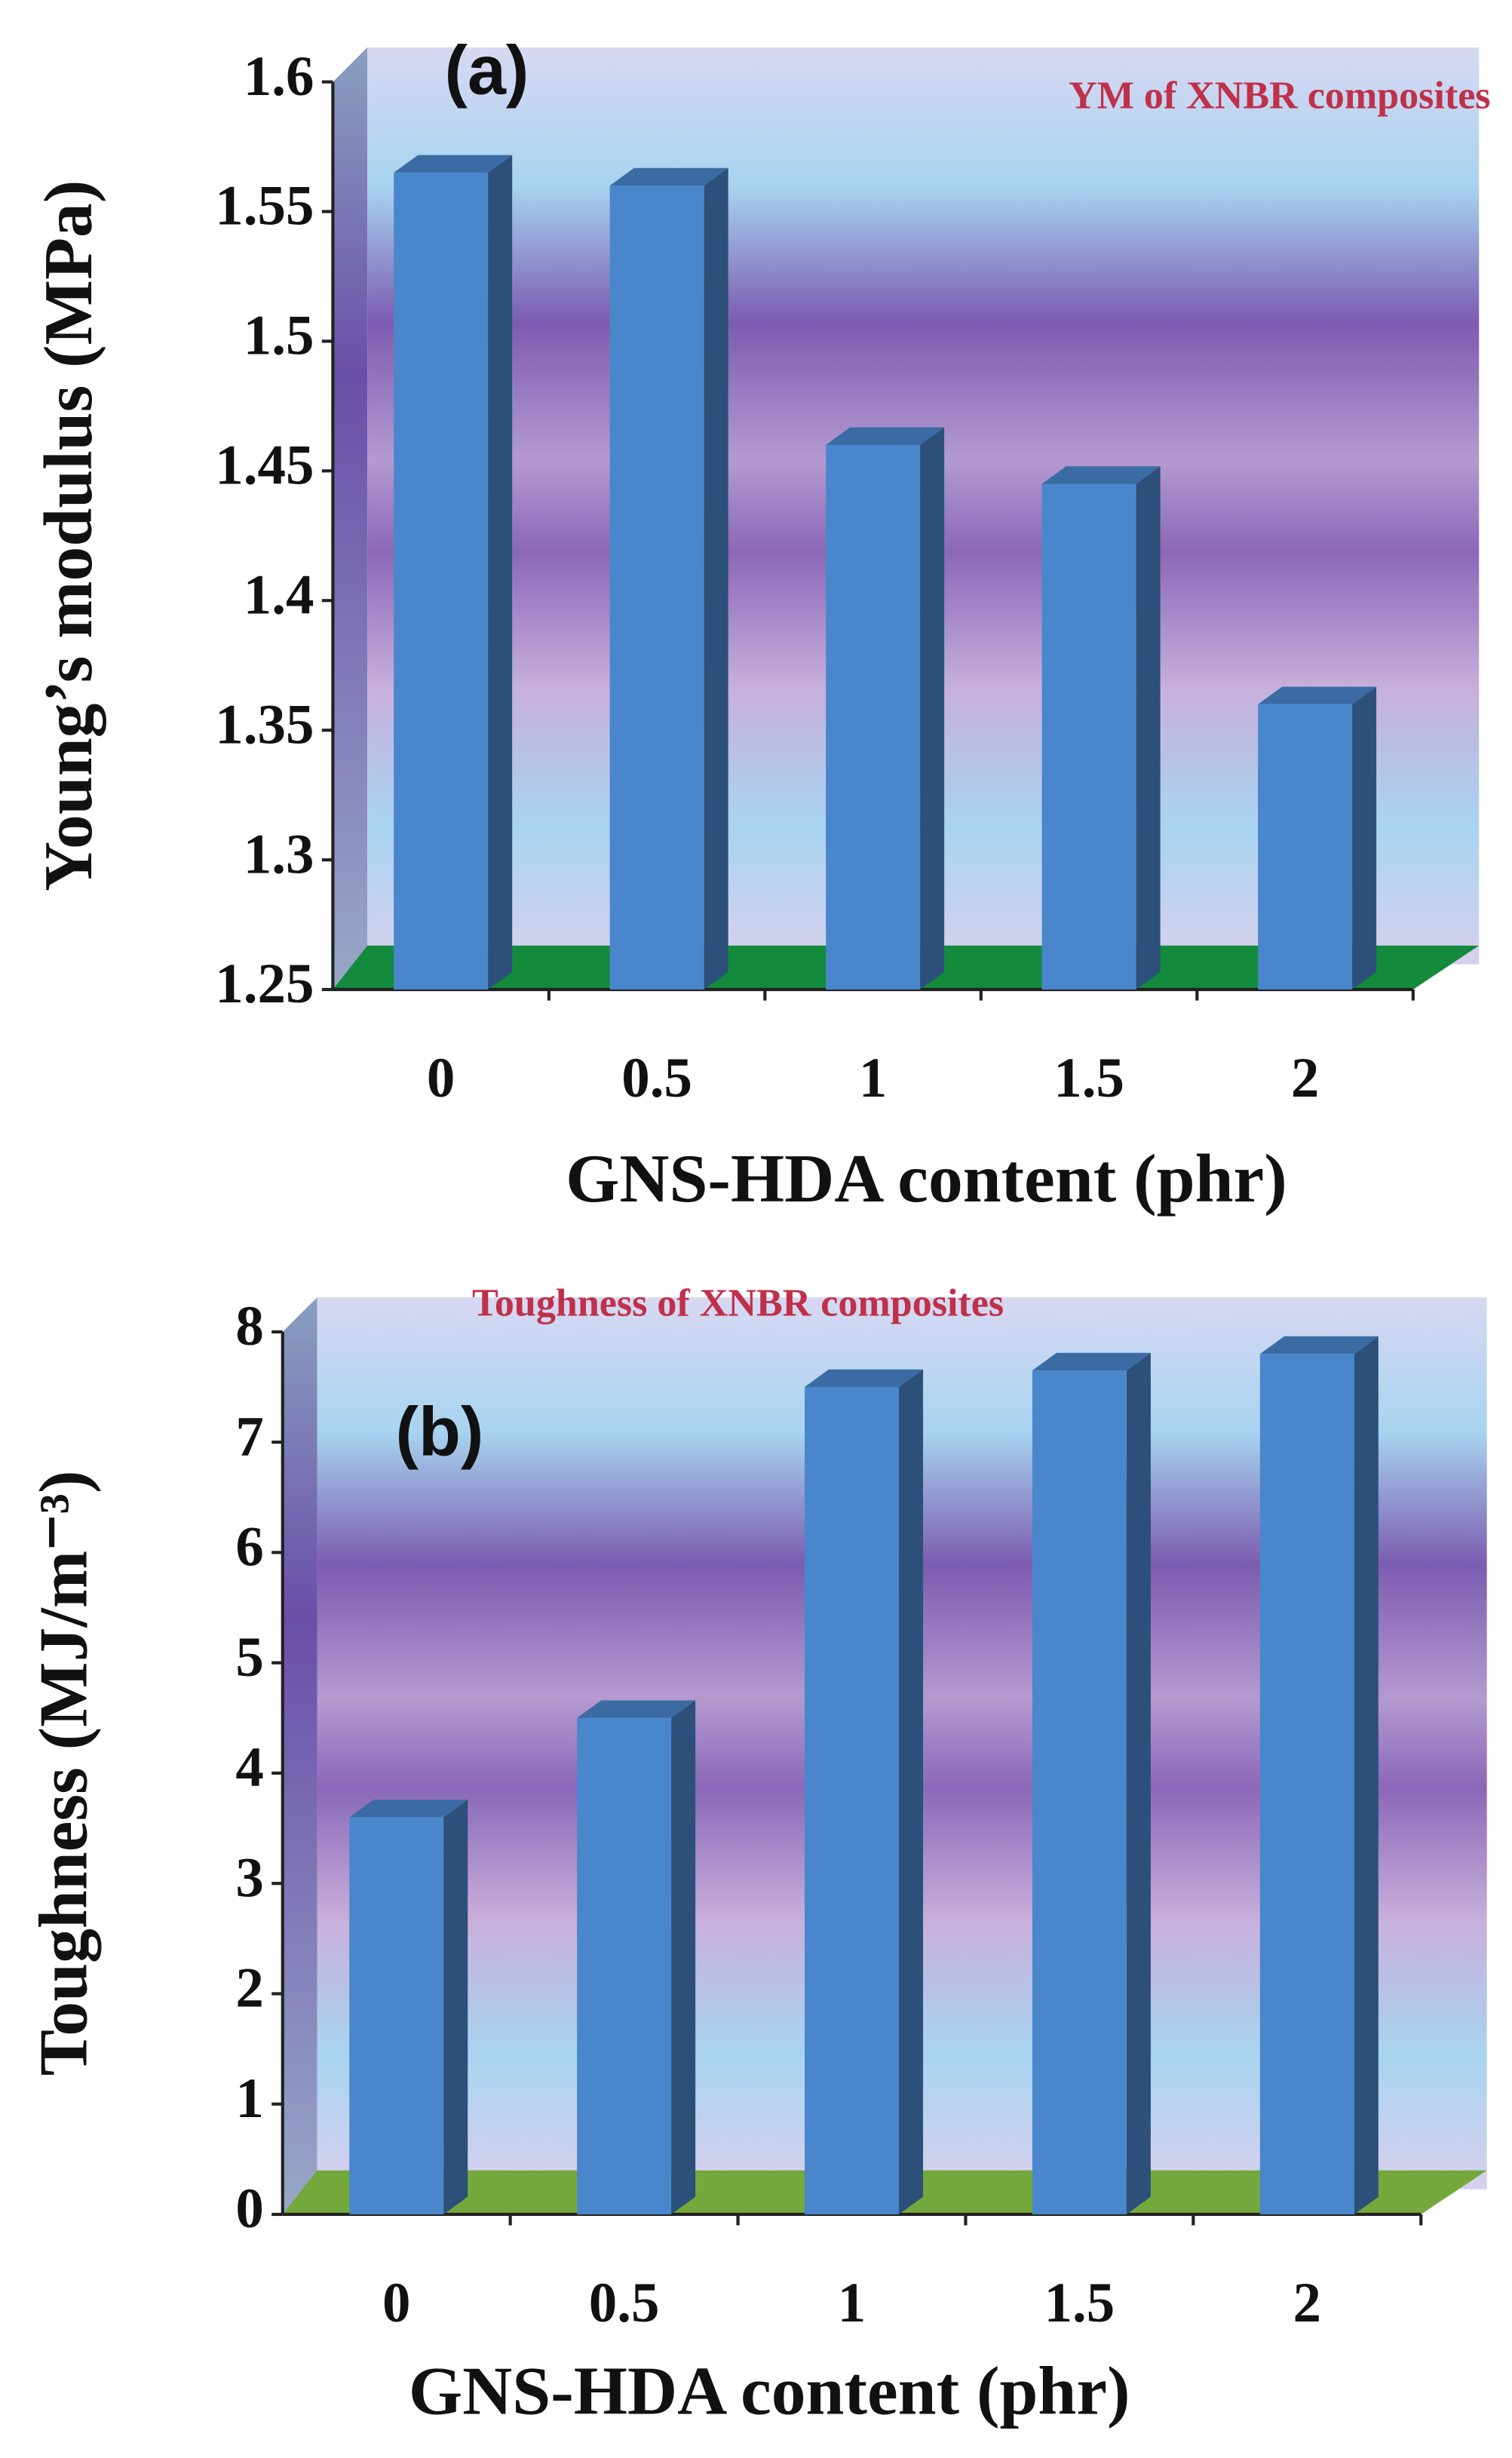 Image resolution: width=1512 pixels, height=2458 pixels. I want to click on y-tick-label: 1.3, so click(279, 854).